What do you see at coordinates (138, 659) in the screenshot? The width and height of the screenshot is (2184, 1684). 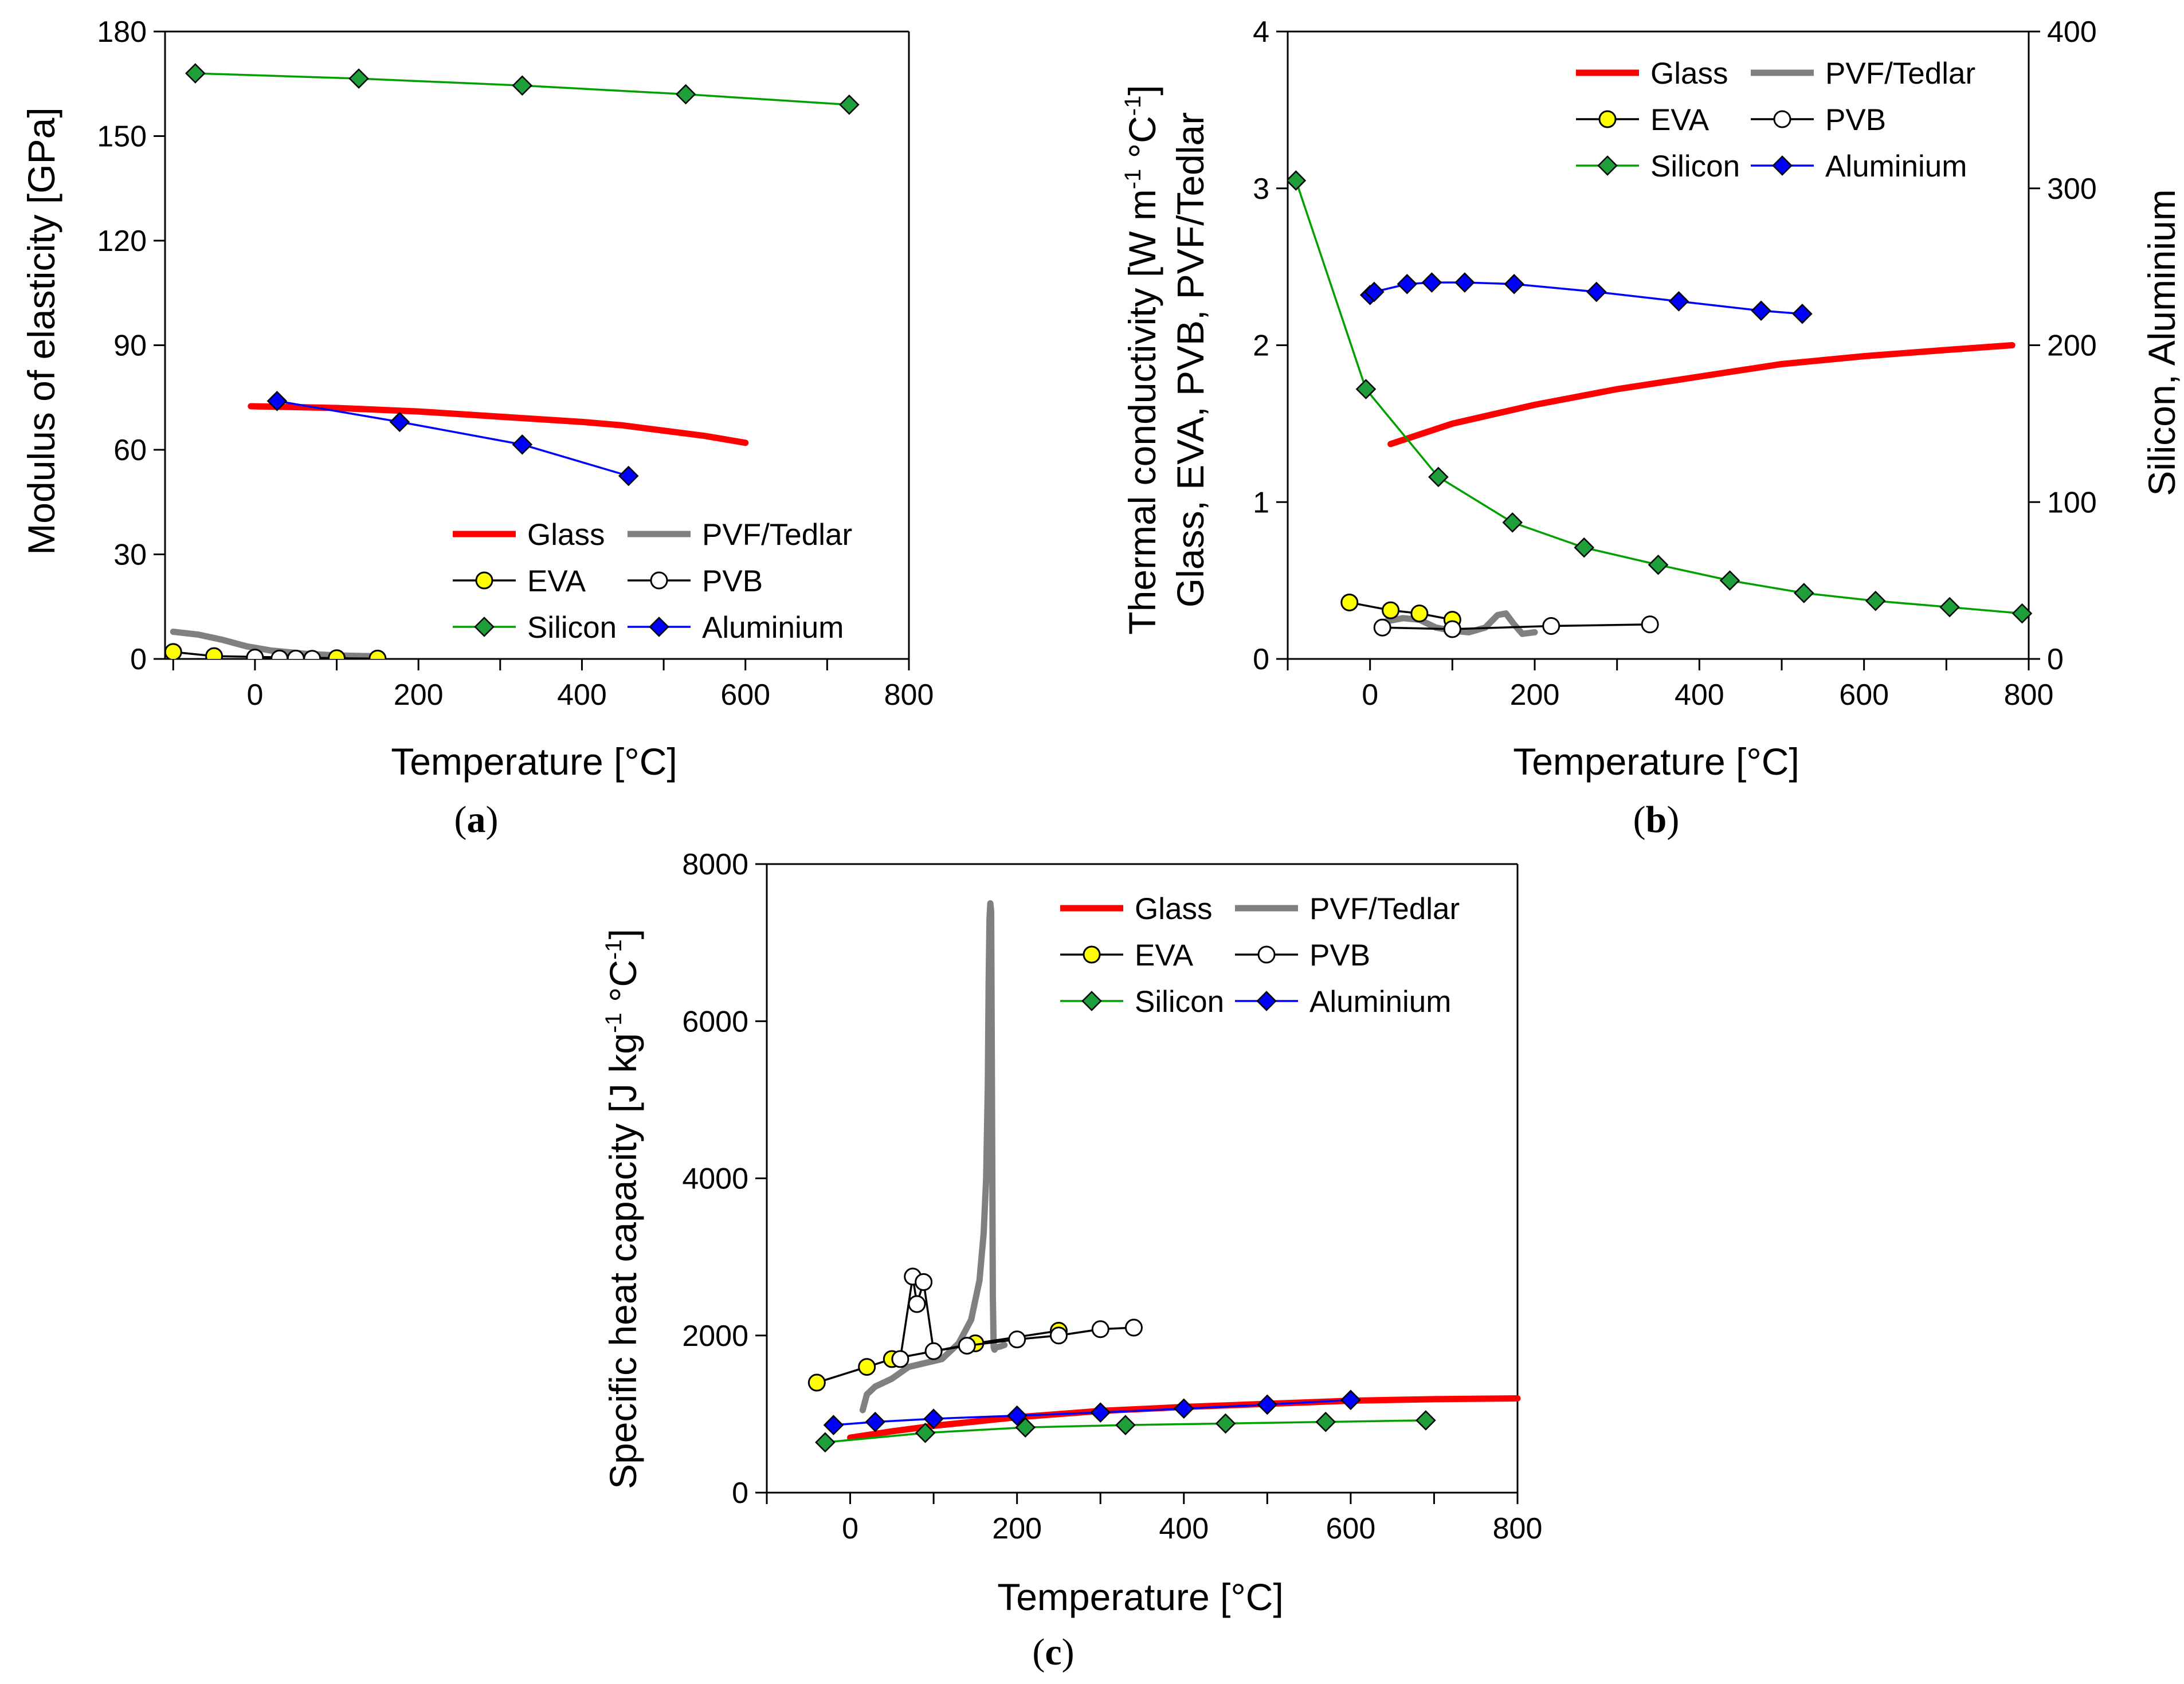 I see `y-tick-label: 0` at bounding box center [138, 659].